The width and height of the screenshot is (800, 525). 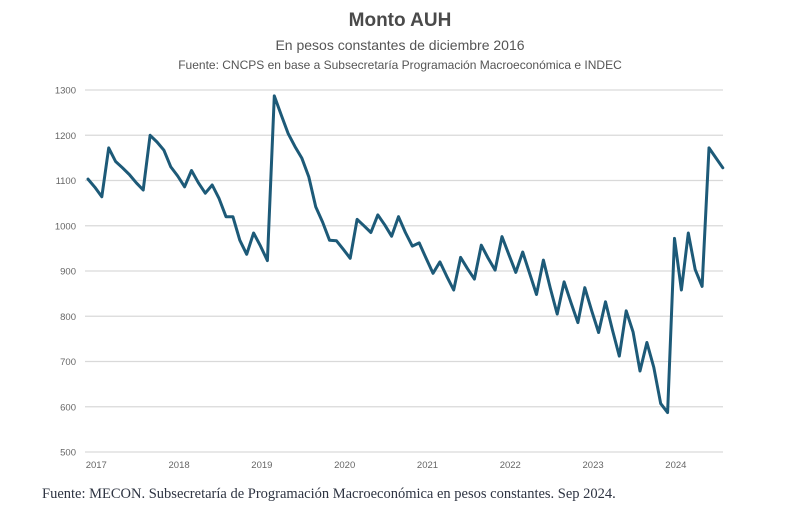 What do you see at coordinates (96, 465) in the screenshot?
I see `x-tick-label: 2017` at bounding box center [96, 465].